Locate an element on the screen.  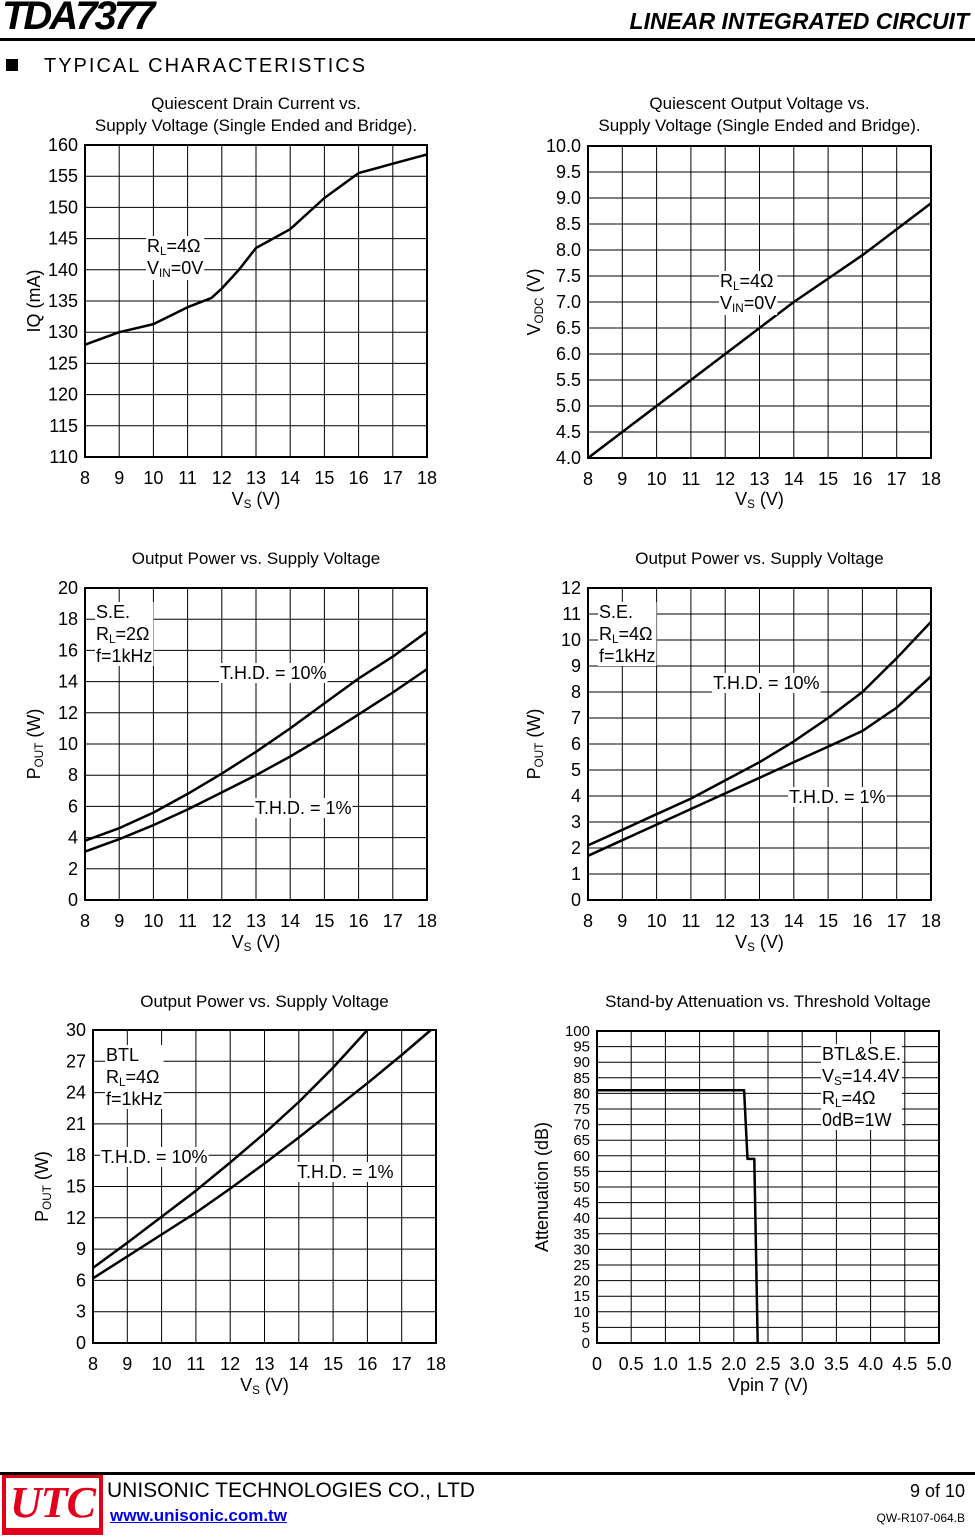
annotation-text: T.H.D. = 10% is located at coordinates (766, 683).